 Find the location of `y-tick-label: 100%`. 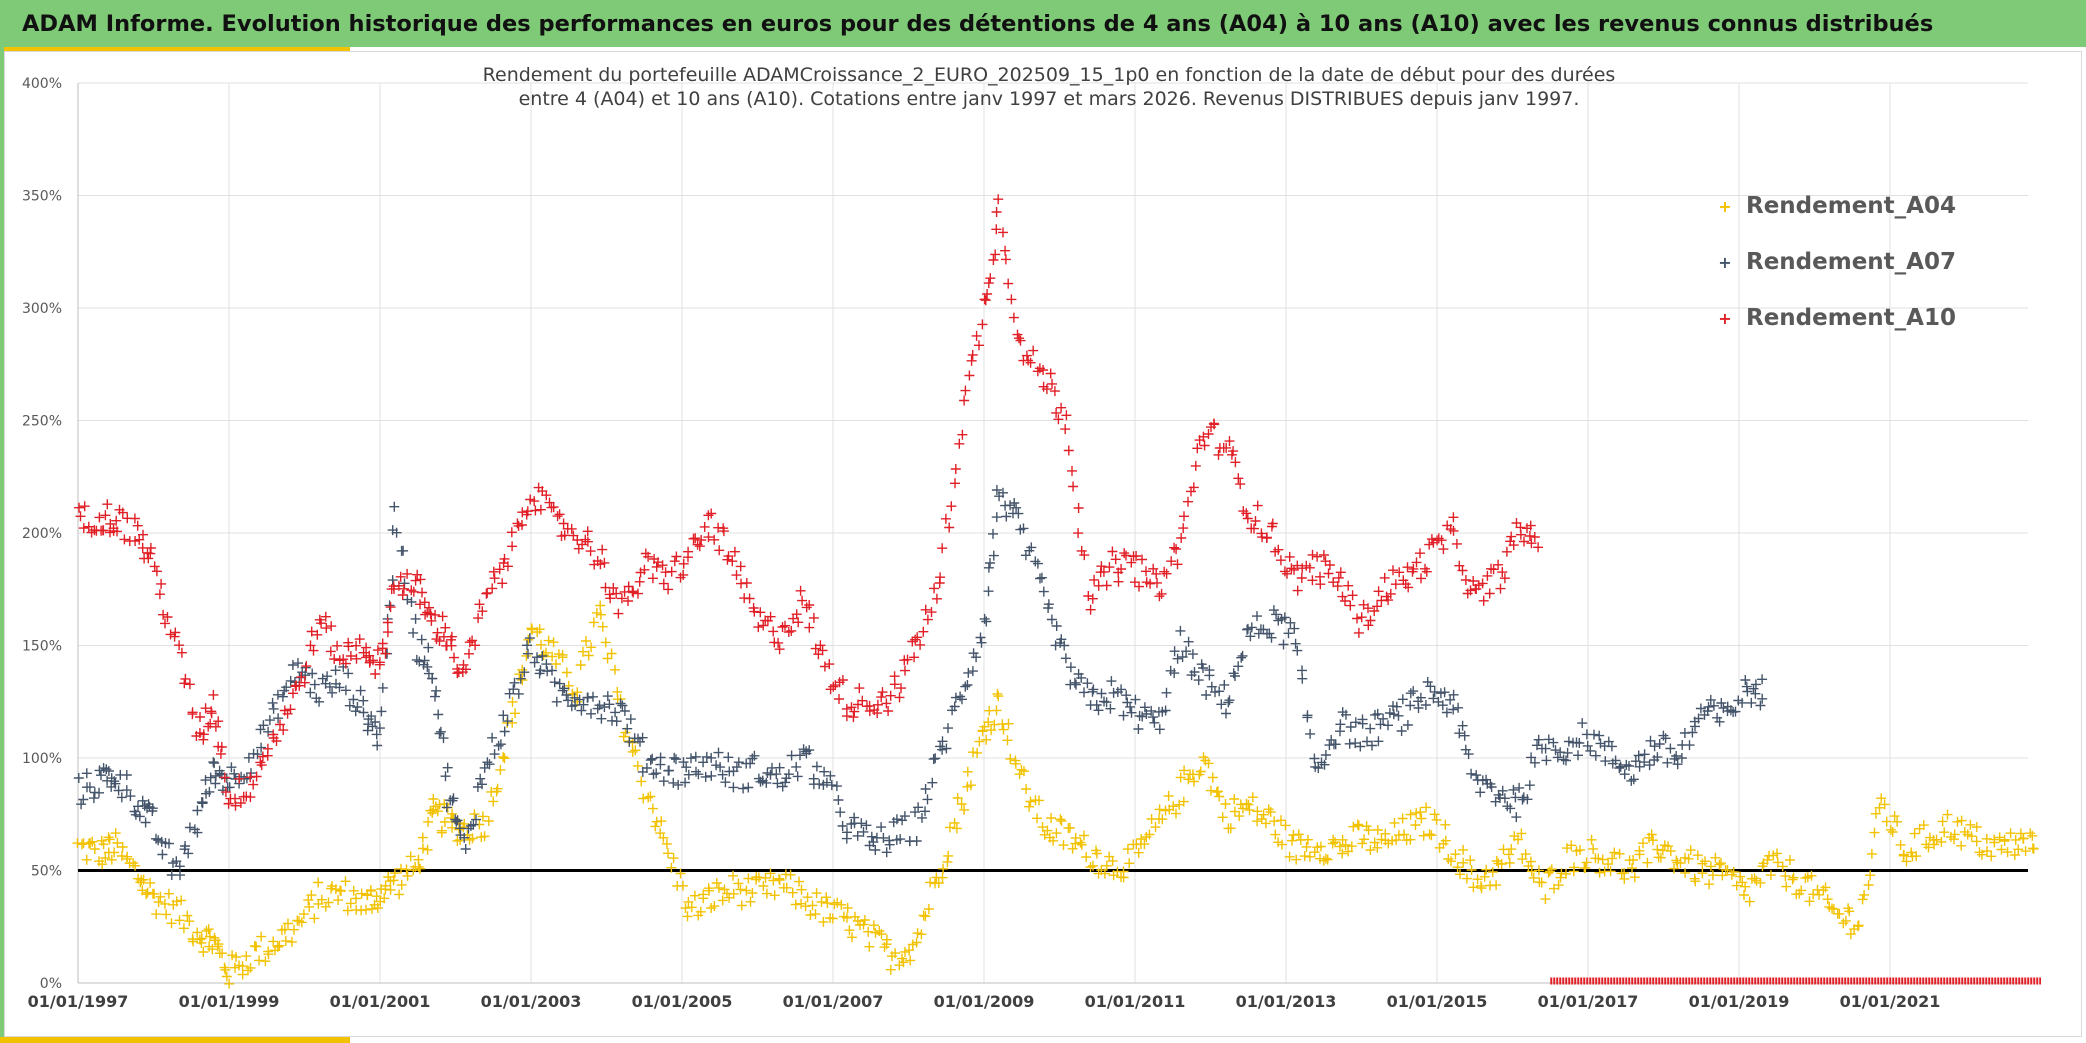

y-tick-label: 100% is located at coordinates (42, 759).